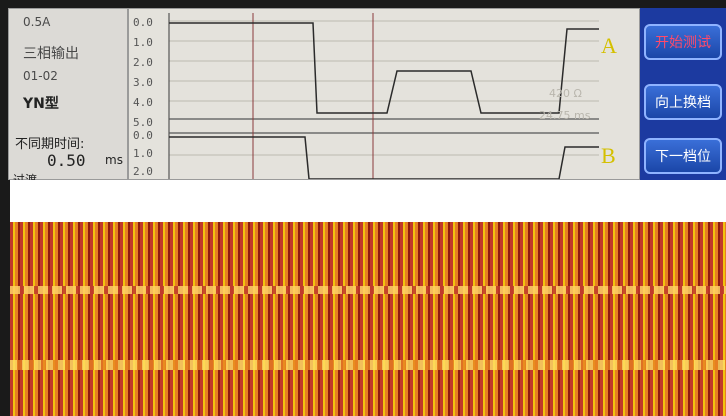 The image size is (726, 416). Describe the element at coordinates (143, 122) in the screenshot. I see `y-tick: 5.0` at that location.